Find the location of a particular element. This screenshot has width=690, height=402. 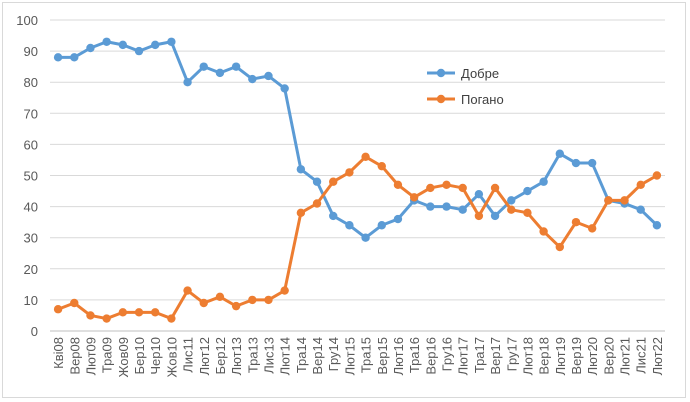

x-tick-label: Бер12 is located at coordinates (220, 355).